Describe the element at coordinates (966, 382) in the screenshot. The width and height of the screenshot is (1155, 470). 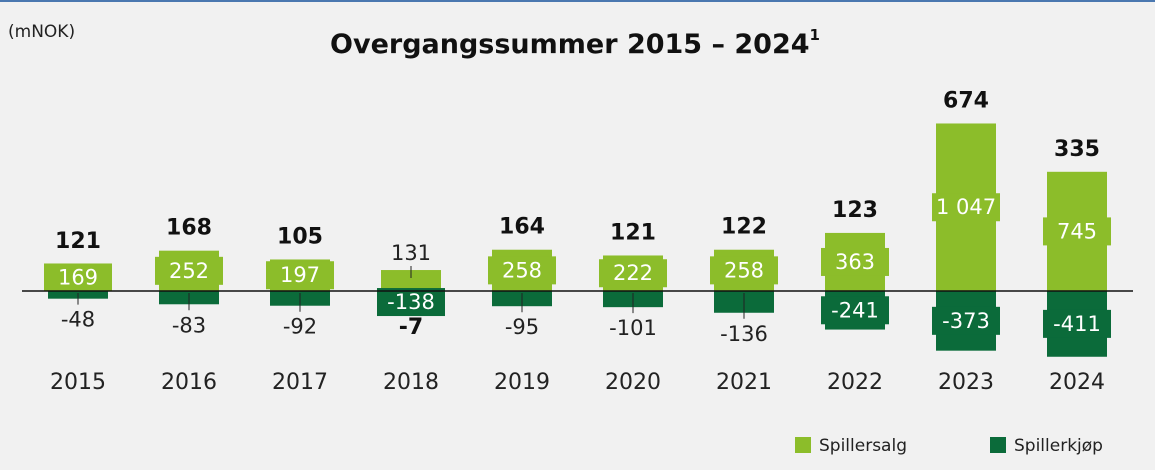
I see `x-tick-label: 2023` at that location.